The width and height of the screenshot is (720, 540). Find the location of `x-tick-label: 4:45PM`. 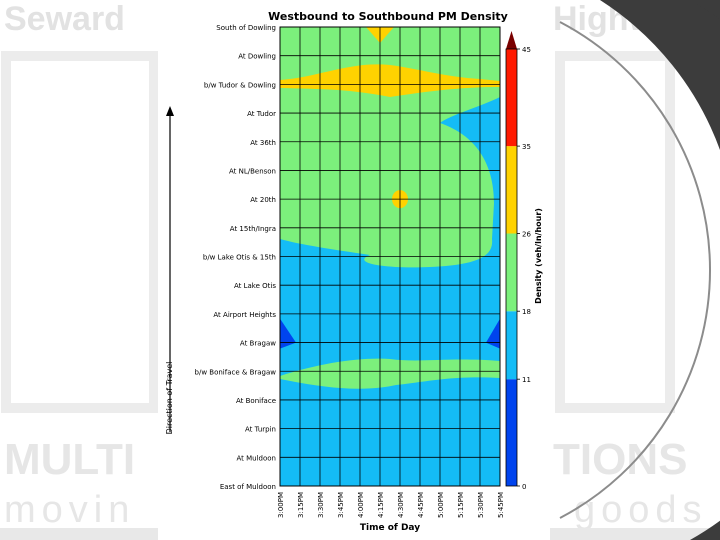

x-tick-label: 4:45PM is located at coordinates (421, 505).